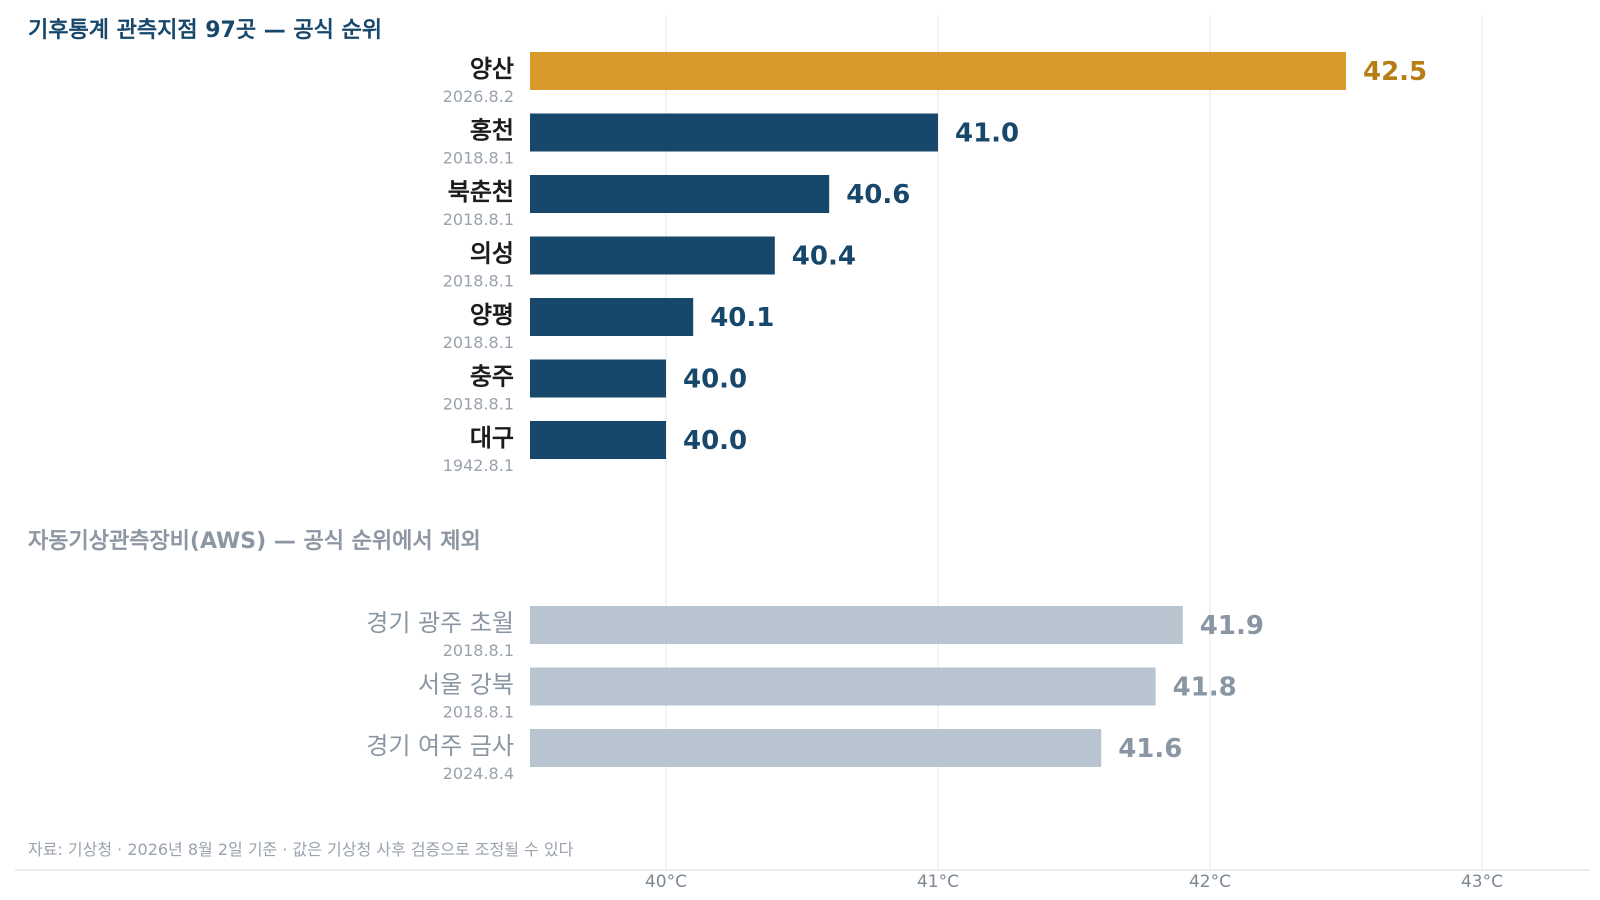  What do you see at coordinates (492, 438) in the screenshot?
I see `category-label: 대구` at bounding box center [492, 438].